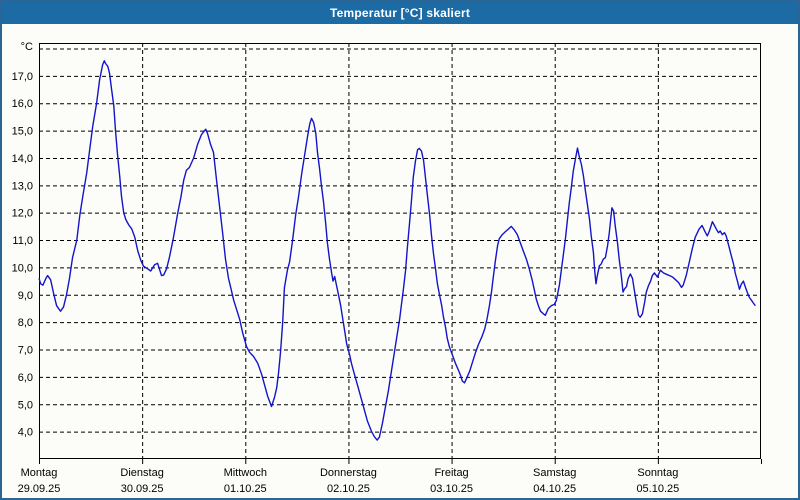 Image resolution: width=800 pixels, height=500 pixels. I want to click on y-tick-label: 10,0, so click(22, 268).